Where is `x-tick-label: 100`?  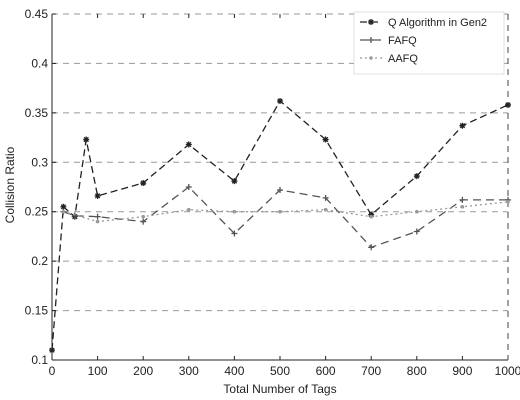
x-tick-label: 100 is located at coordinates (98, 371).